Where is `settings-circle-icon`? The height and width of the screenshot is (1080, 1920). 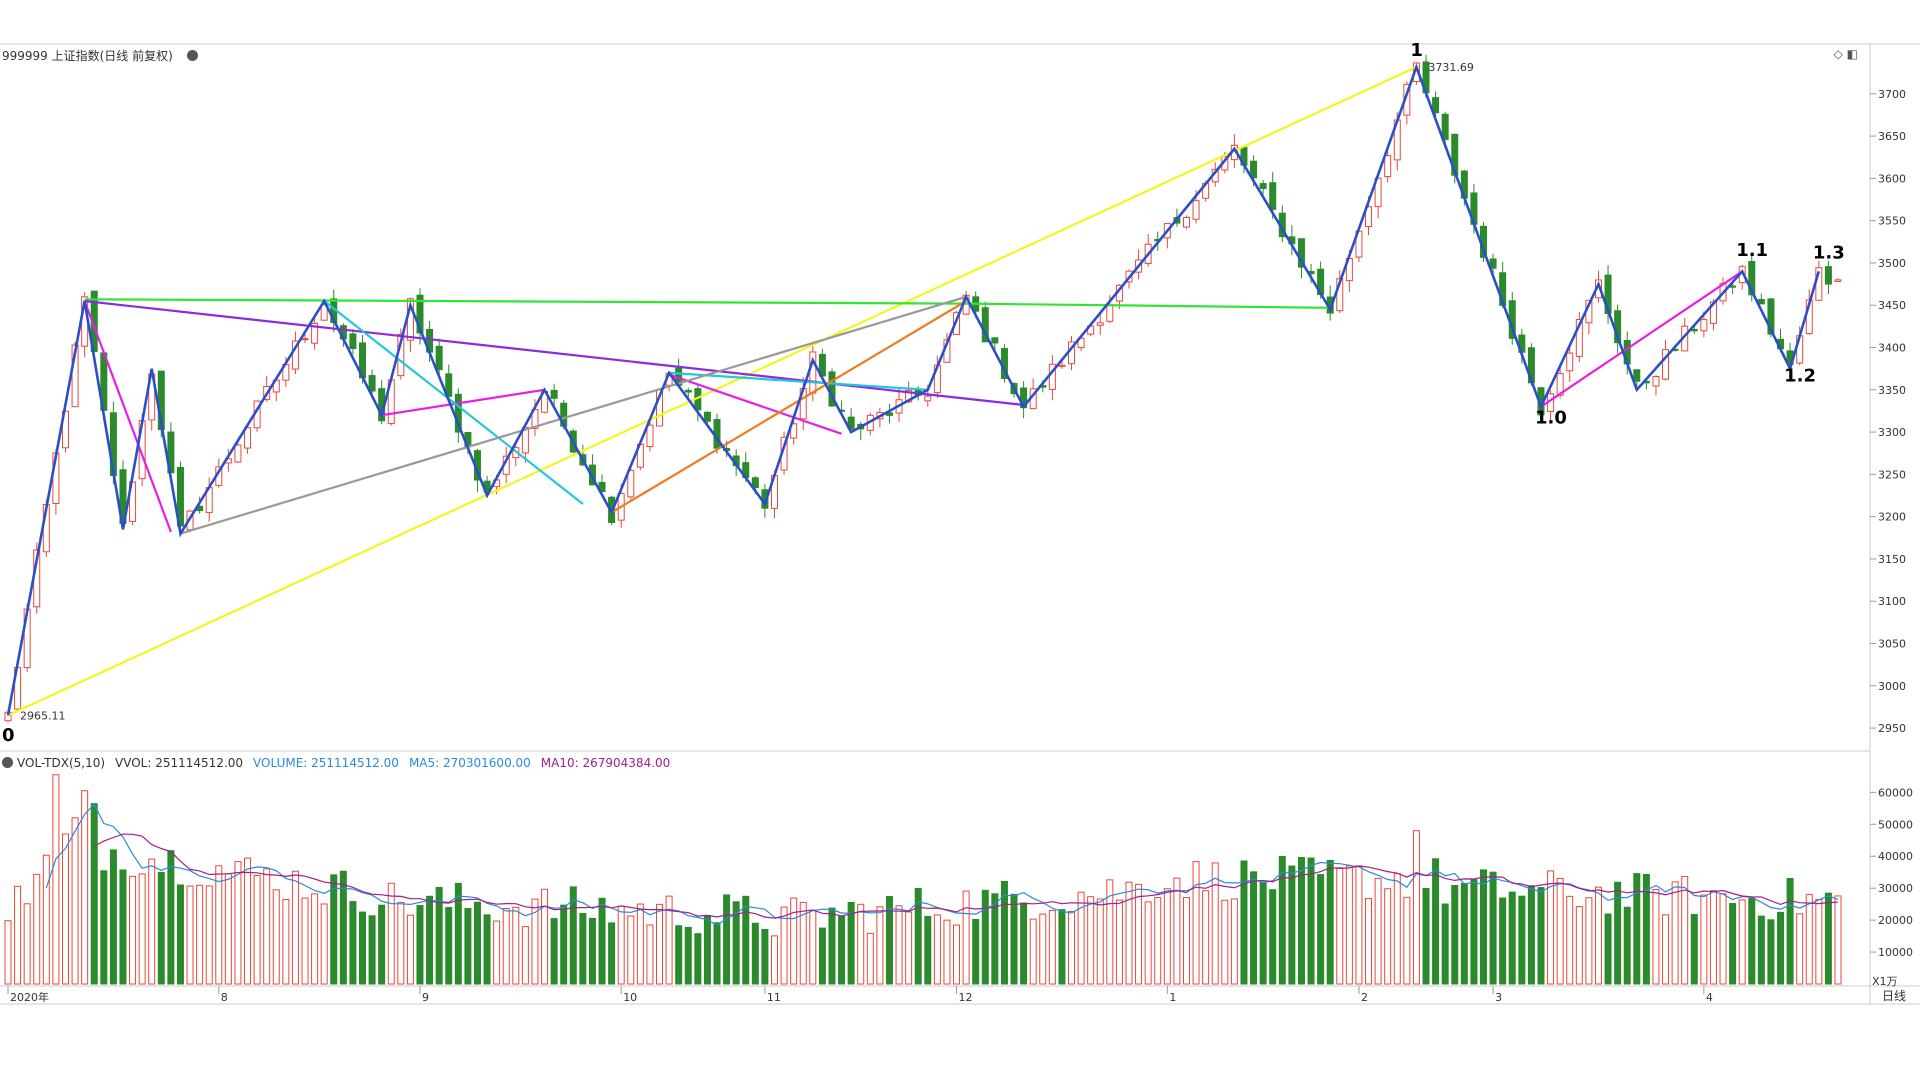 settings-circle-icon is located at coordinates (192, 55).